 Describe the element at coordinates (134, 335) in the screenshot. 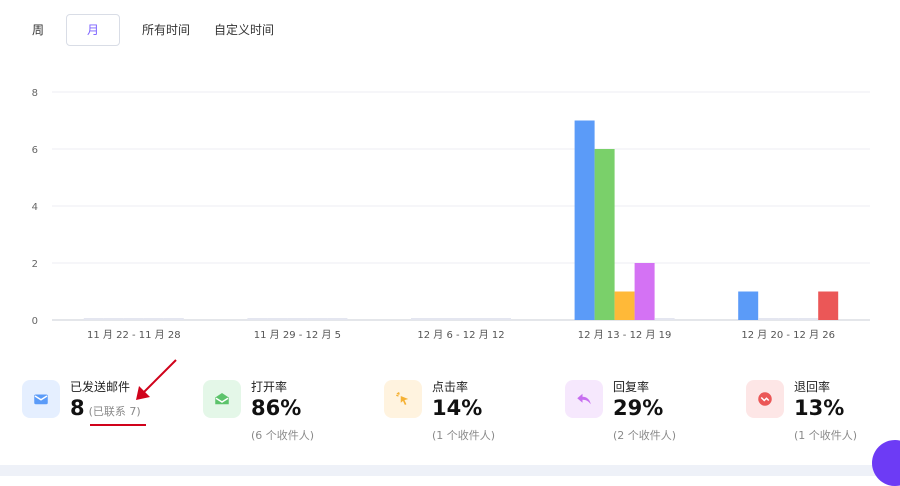

I see `x-tick-label: 11 月 22 - 11 月 28` at that location.